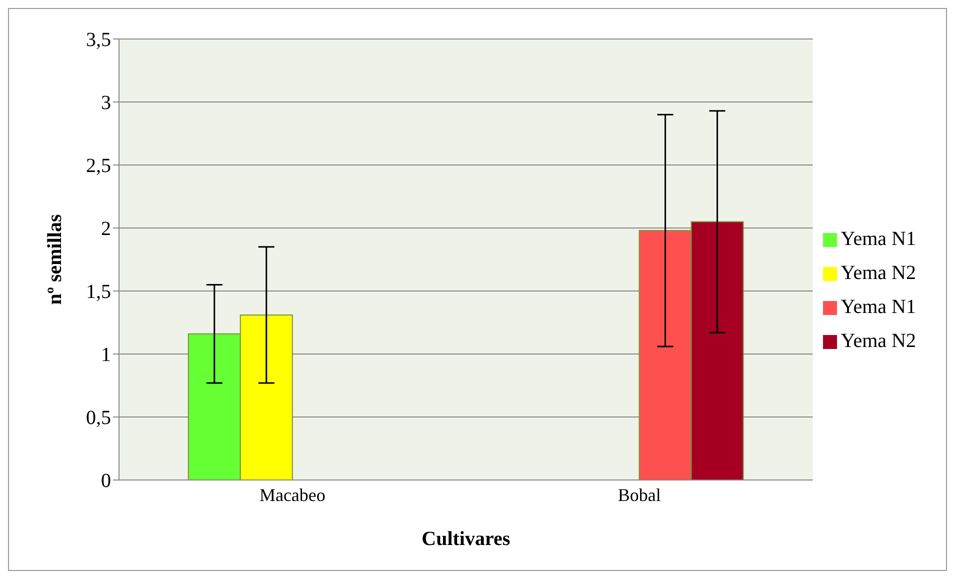 The width and height of the screenshot is (955, 579). Describe the element at coordinates (106, 481) in the screenshot. I see `y-tick-label: 0` at that location.